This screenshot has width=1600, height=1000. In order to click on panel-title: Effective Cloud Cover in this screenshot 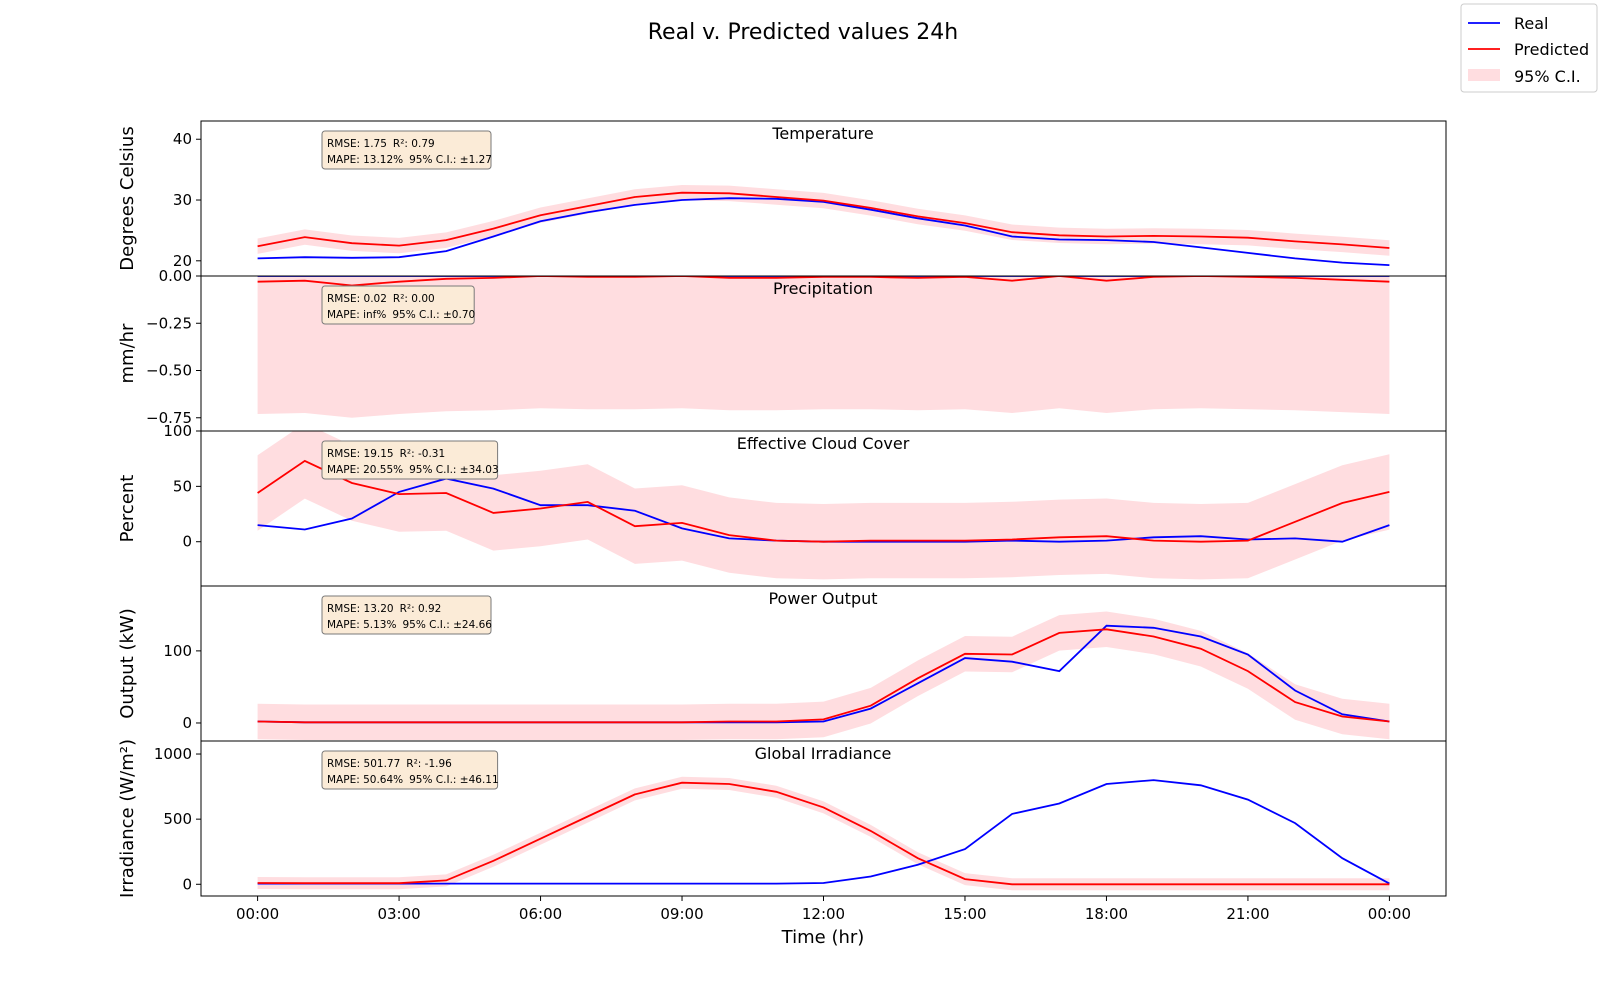, I will do `click(823, 443)`.